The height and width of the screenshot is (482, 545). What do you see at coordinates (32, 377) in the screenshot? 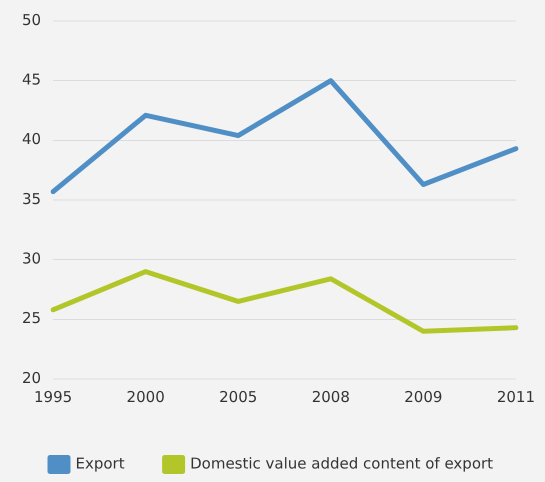
I see `y-tick-label: 20` at bounding box center [32, 377].